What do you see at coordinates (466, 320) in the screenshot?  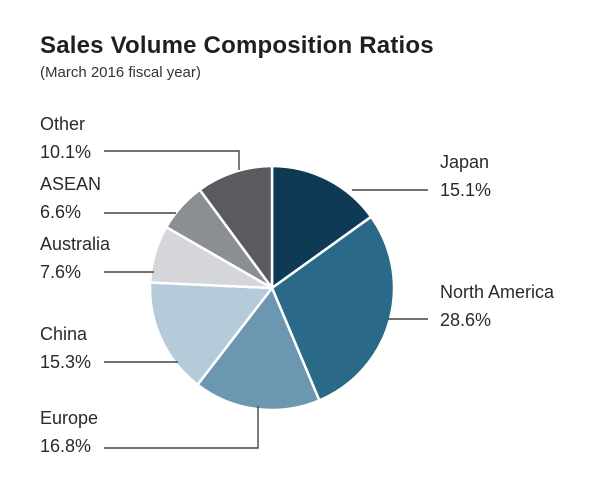 I see `label-north-america-value: 28.6%` at bounding box center [466, 320].